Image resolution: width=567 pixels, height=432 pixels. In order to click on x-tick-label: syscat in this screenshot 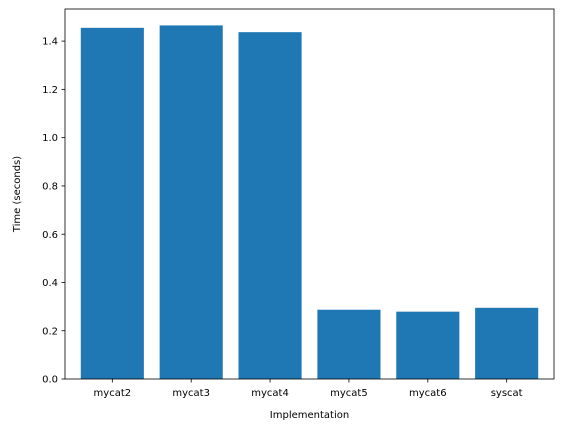, I will do `click(507, 393)`.